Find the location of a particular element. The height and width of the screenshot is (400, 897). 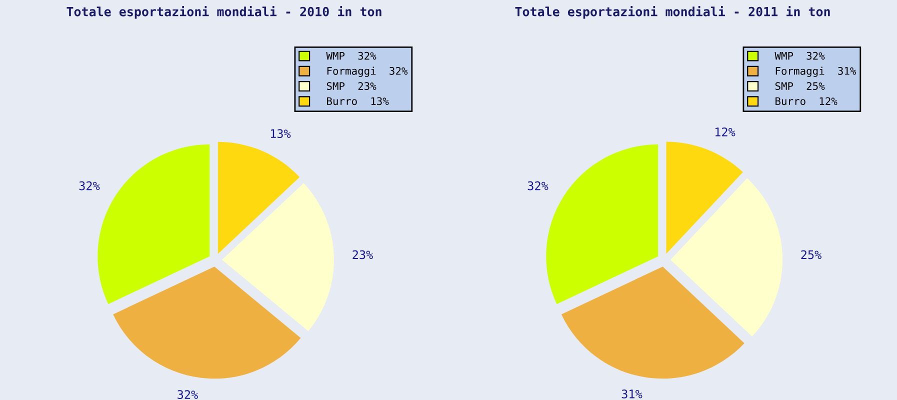

data-label: 12% is located at coordinates (726, 131).